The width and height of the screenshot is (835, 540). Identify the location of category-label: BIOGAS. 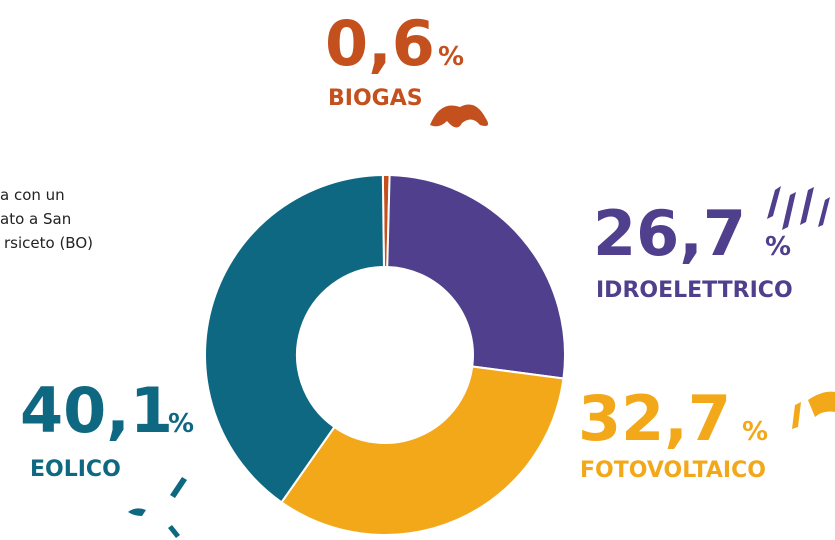
(375, 98).